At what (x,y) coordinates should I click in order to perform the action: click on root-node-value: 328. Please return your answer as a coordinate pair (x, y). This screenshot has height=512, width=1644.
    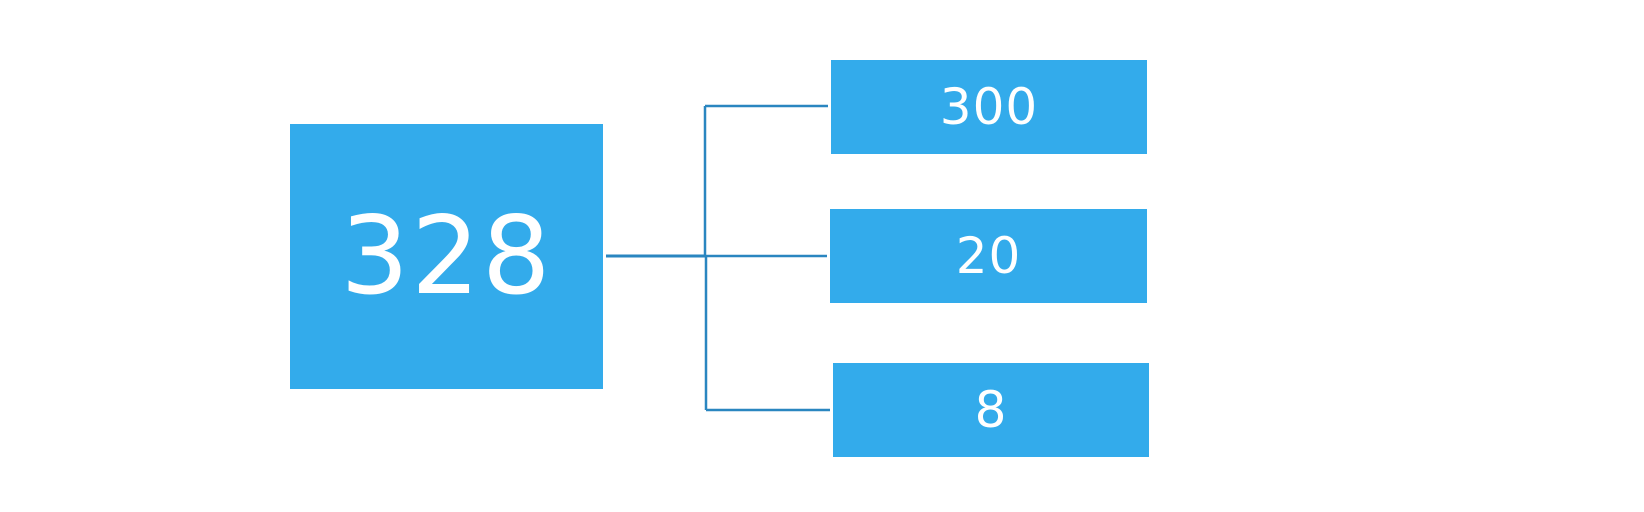
    Looking at the image, I should click on (446, 256).